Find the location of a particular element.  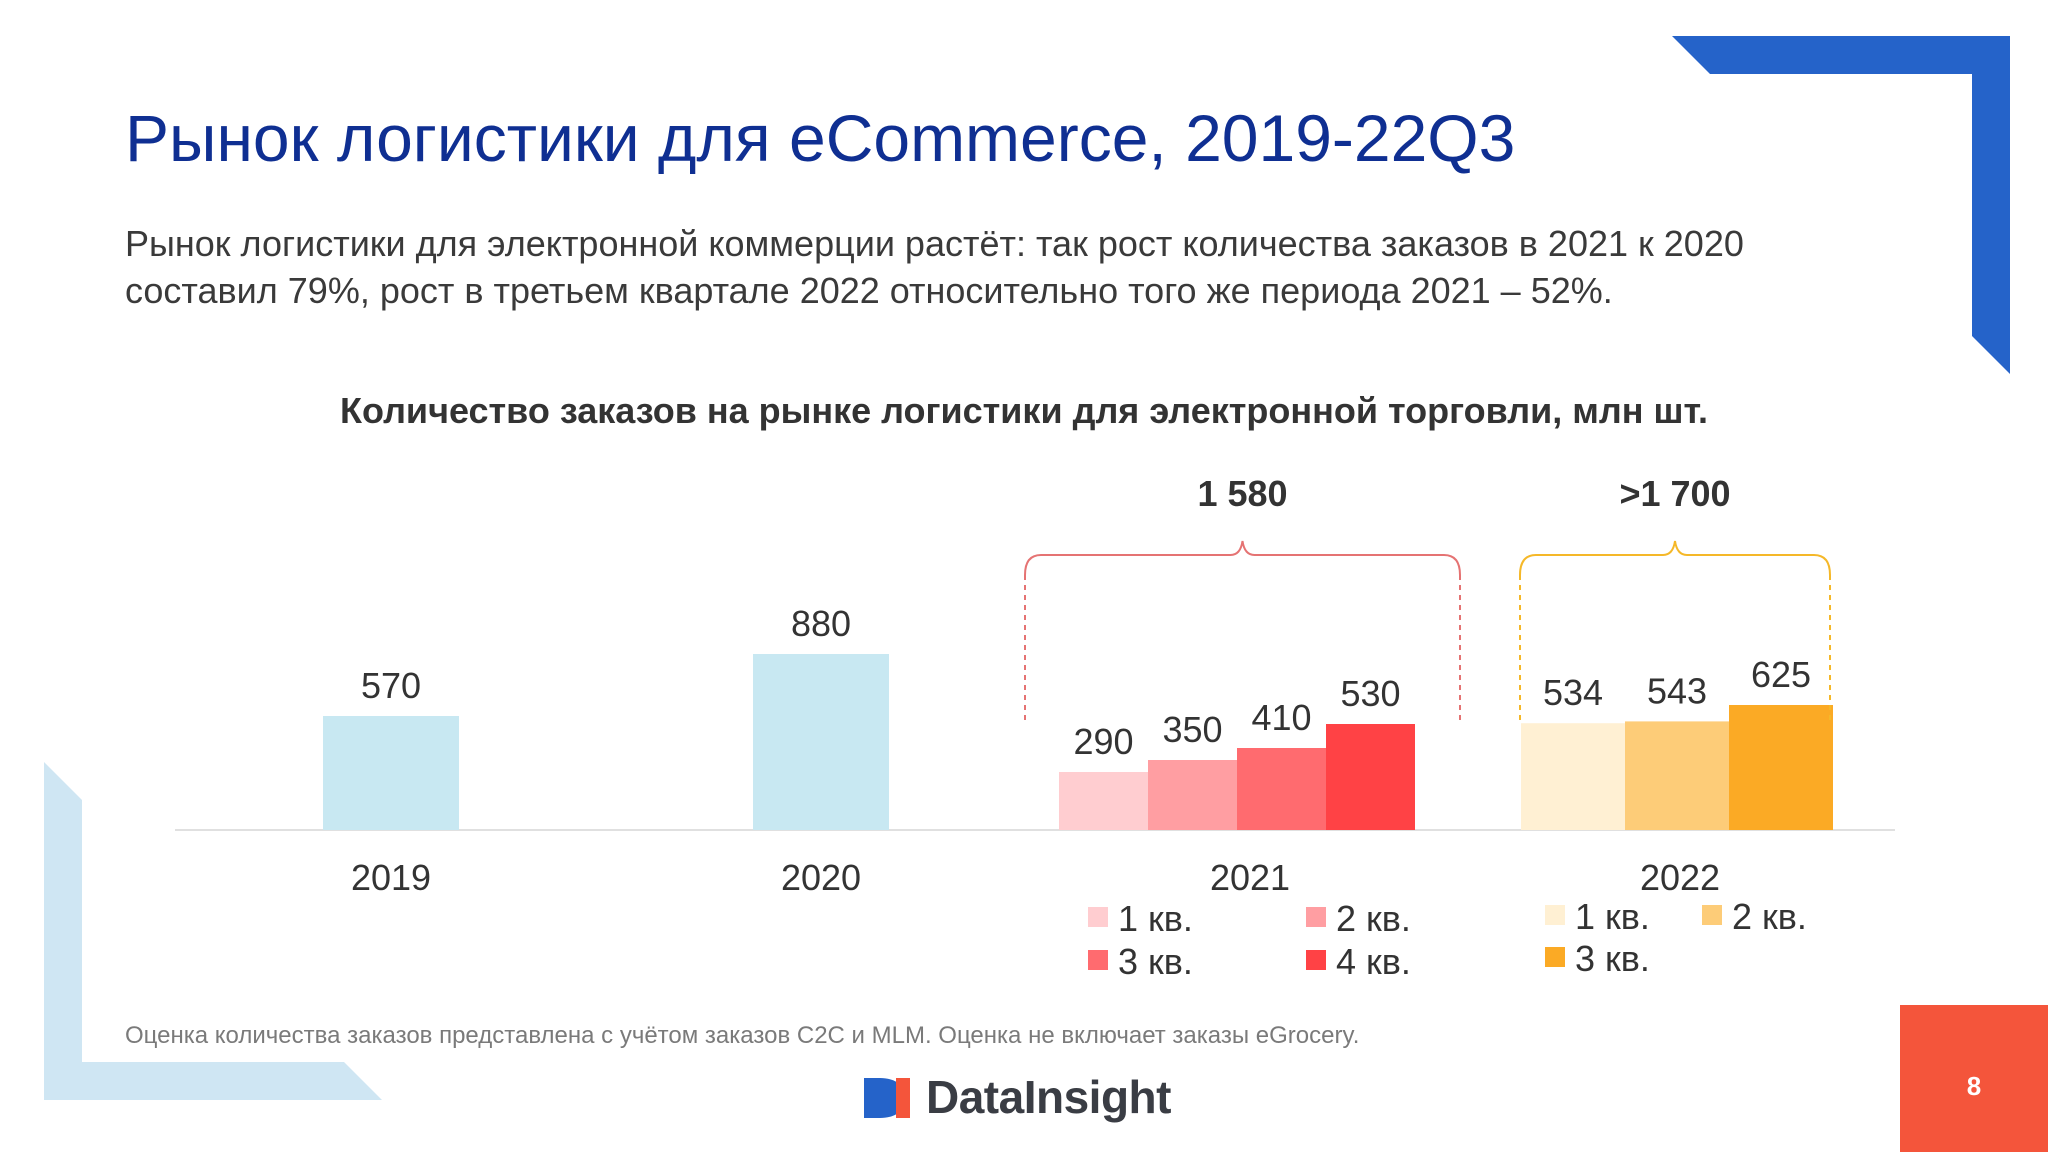

legend-label-2022-1: 1 кв. is located at coordinates (1612, 916).